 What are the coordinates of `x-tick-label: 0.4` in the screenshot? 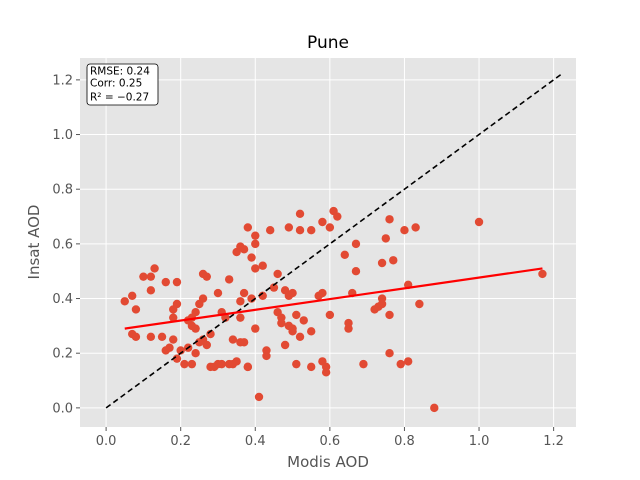 It's located at (255, 441).